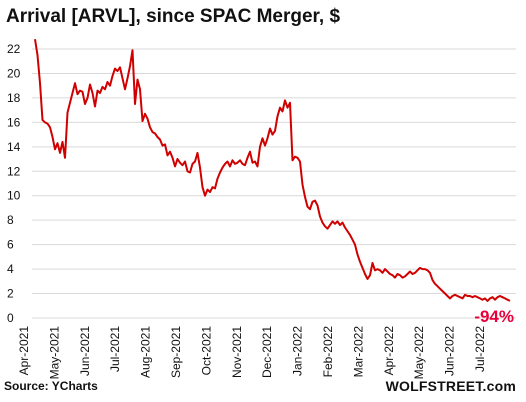  What do you see at coordinates (10, 294) in the screenshot?
I see `y-tick-label: 2` at bounding box center [10, 294].